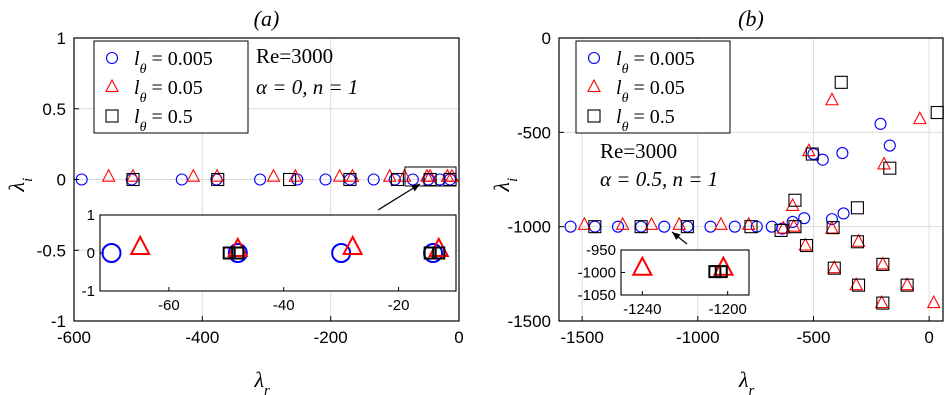  Describe the element at coordinates (307, 87) in the screenshot. I see `annotation-params: α = 0, n = 1` at that location.